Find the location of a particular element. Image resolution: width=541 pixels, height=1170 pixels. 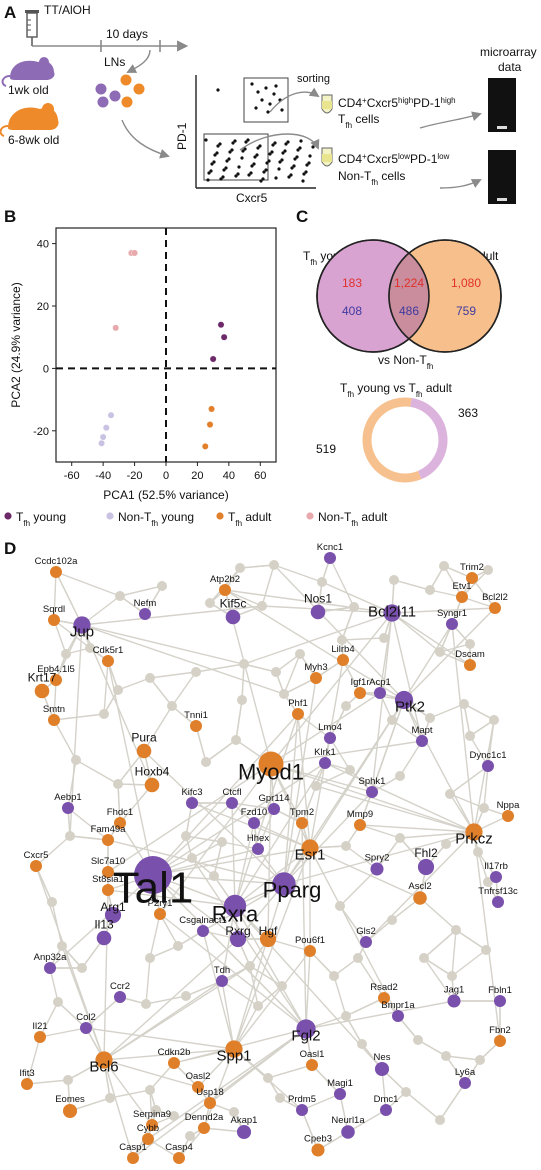

network-node-label: Oasl1 is located at coordinates (312, 1054).